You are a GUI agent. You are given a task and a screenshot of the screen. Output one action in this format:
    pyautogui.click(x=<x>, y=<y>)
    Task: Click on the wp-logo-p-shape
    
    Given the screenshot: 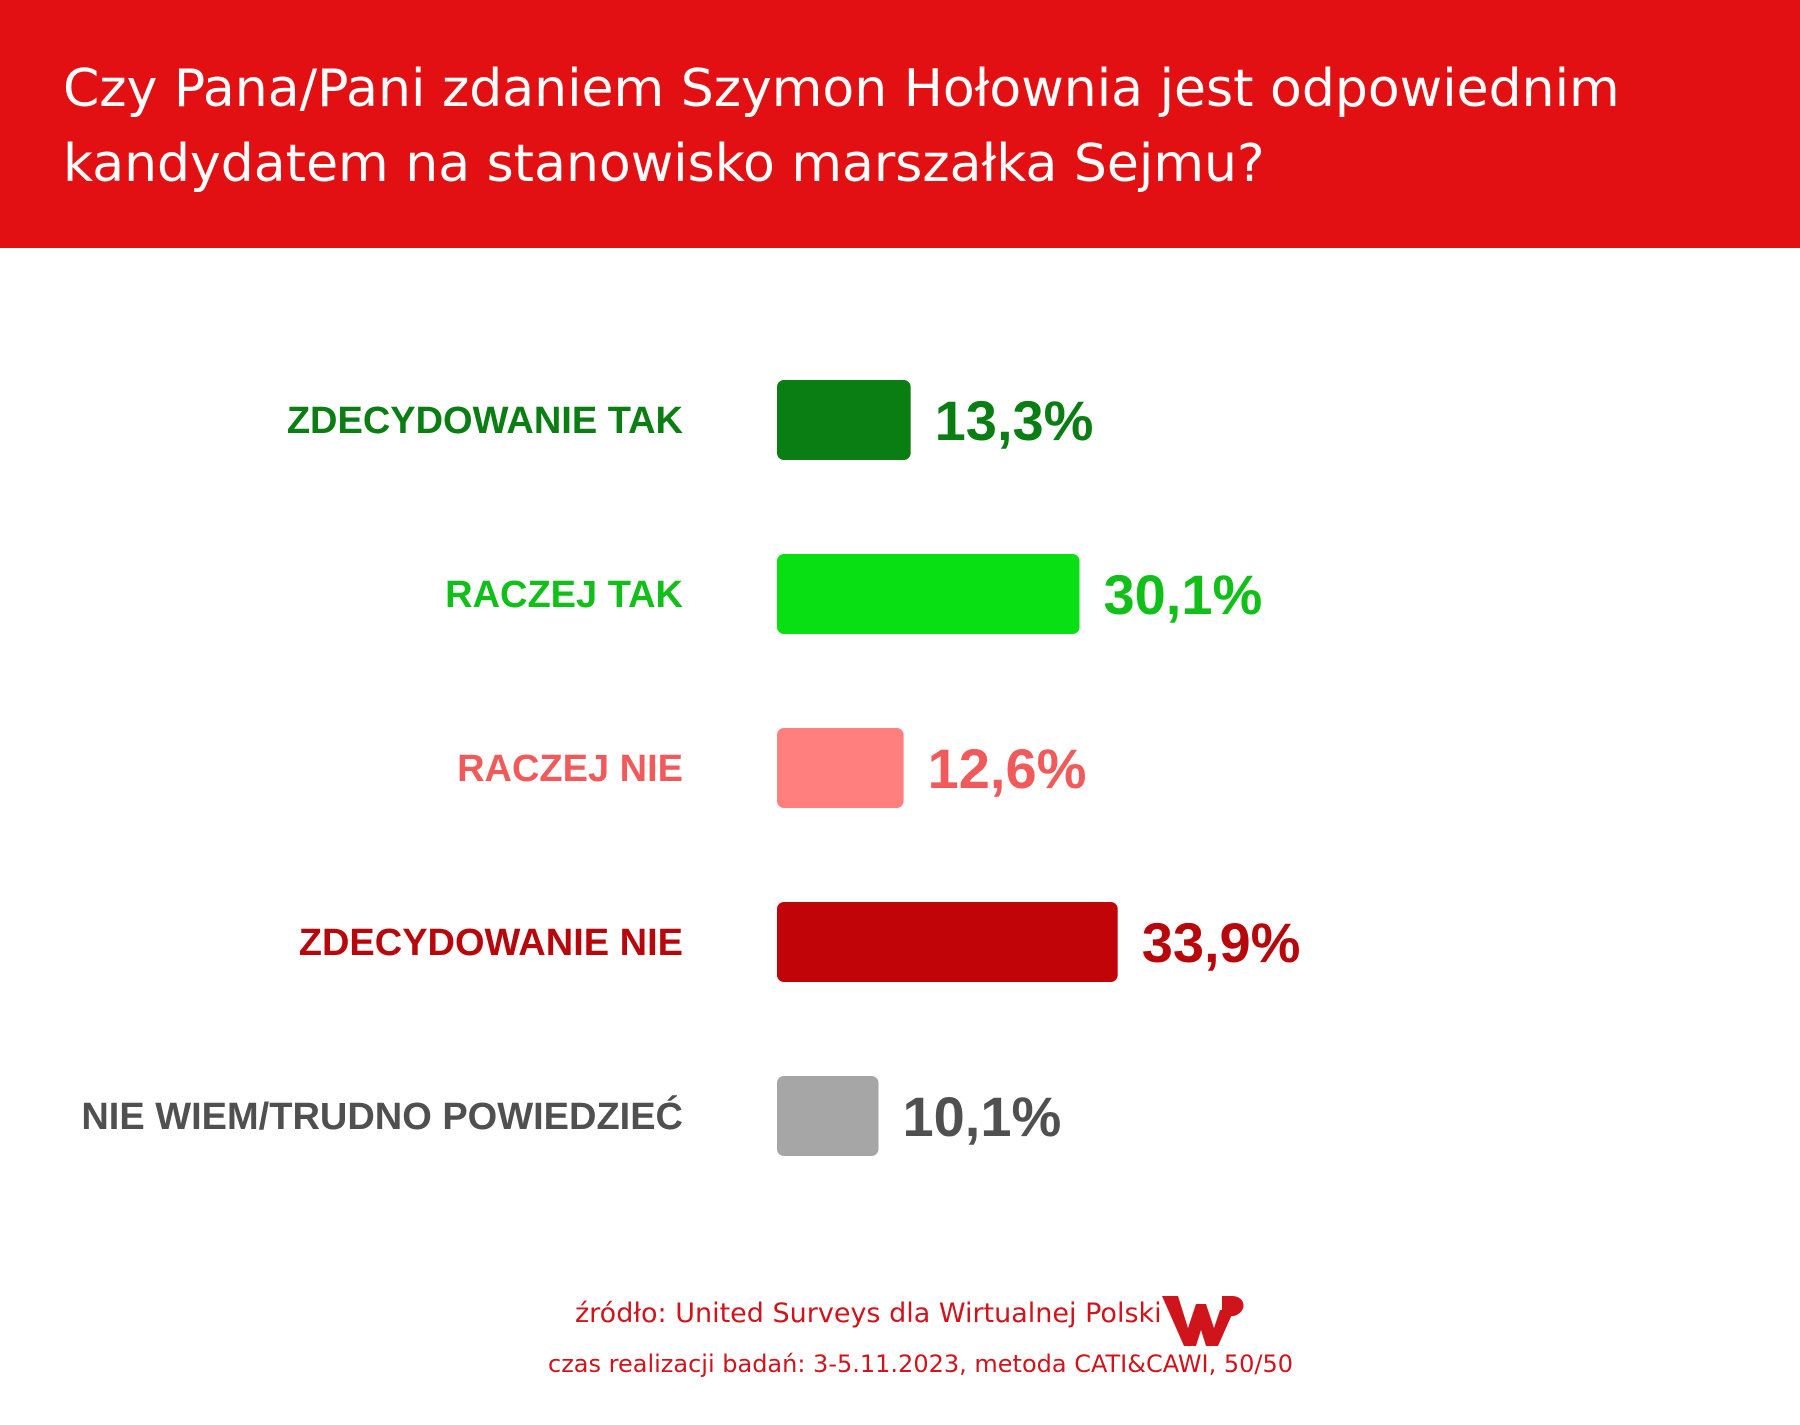 What is the action you would take?
    pyautogui.click(x=1233, y=1311)
    